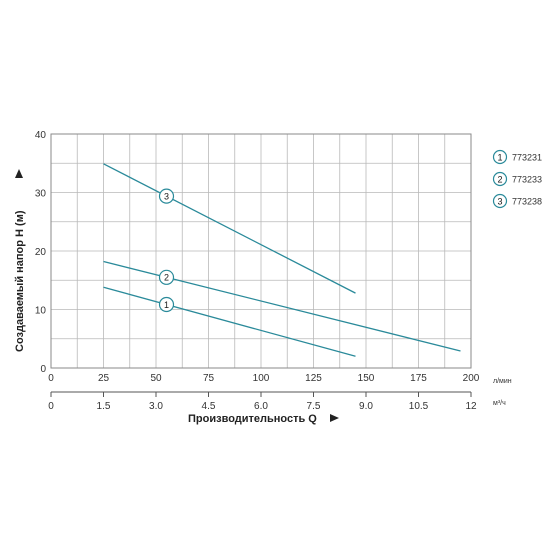  What do you see at coordinates (166, 250) in the screenshot?
I see `series-markers: 1 2 3` at bounding box center [166, 250].